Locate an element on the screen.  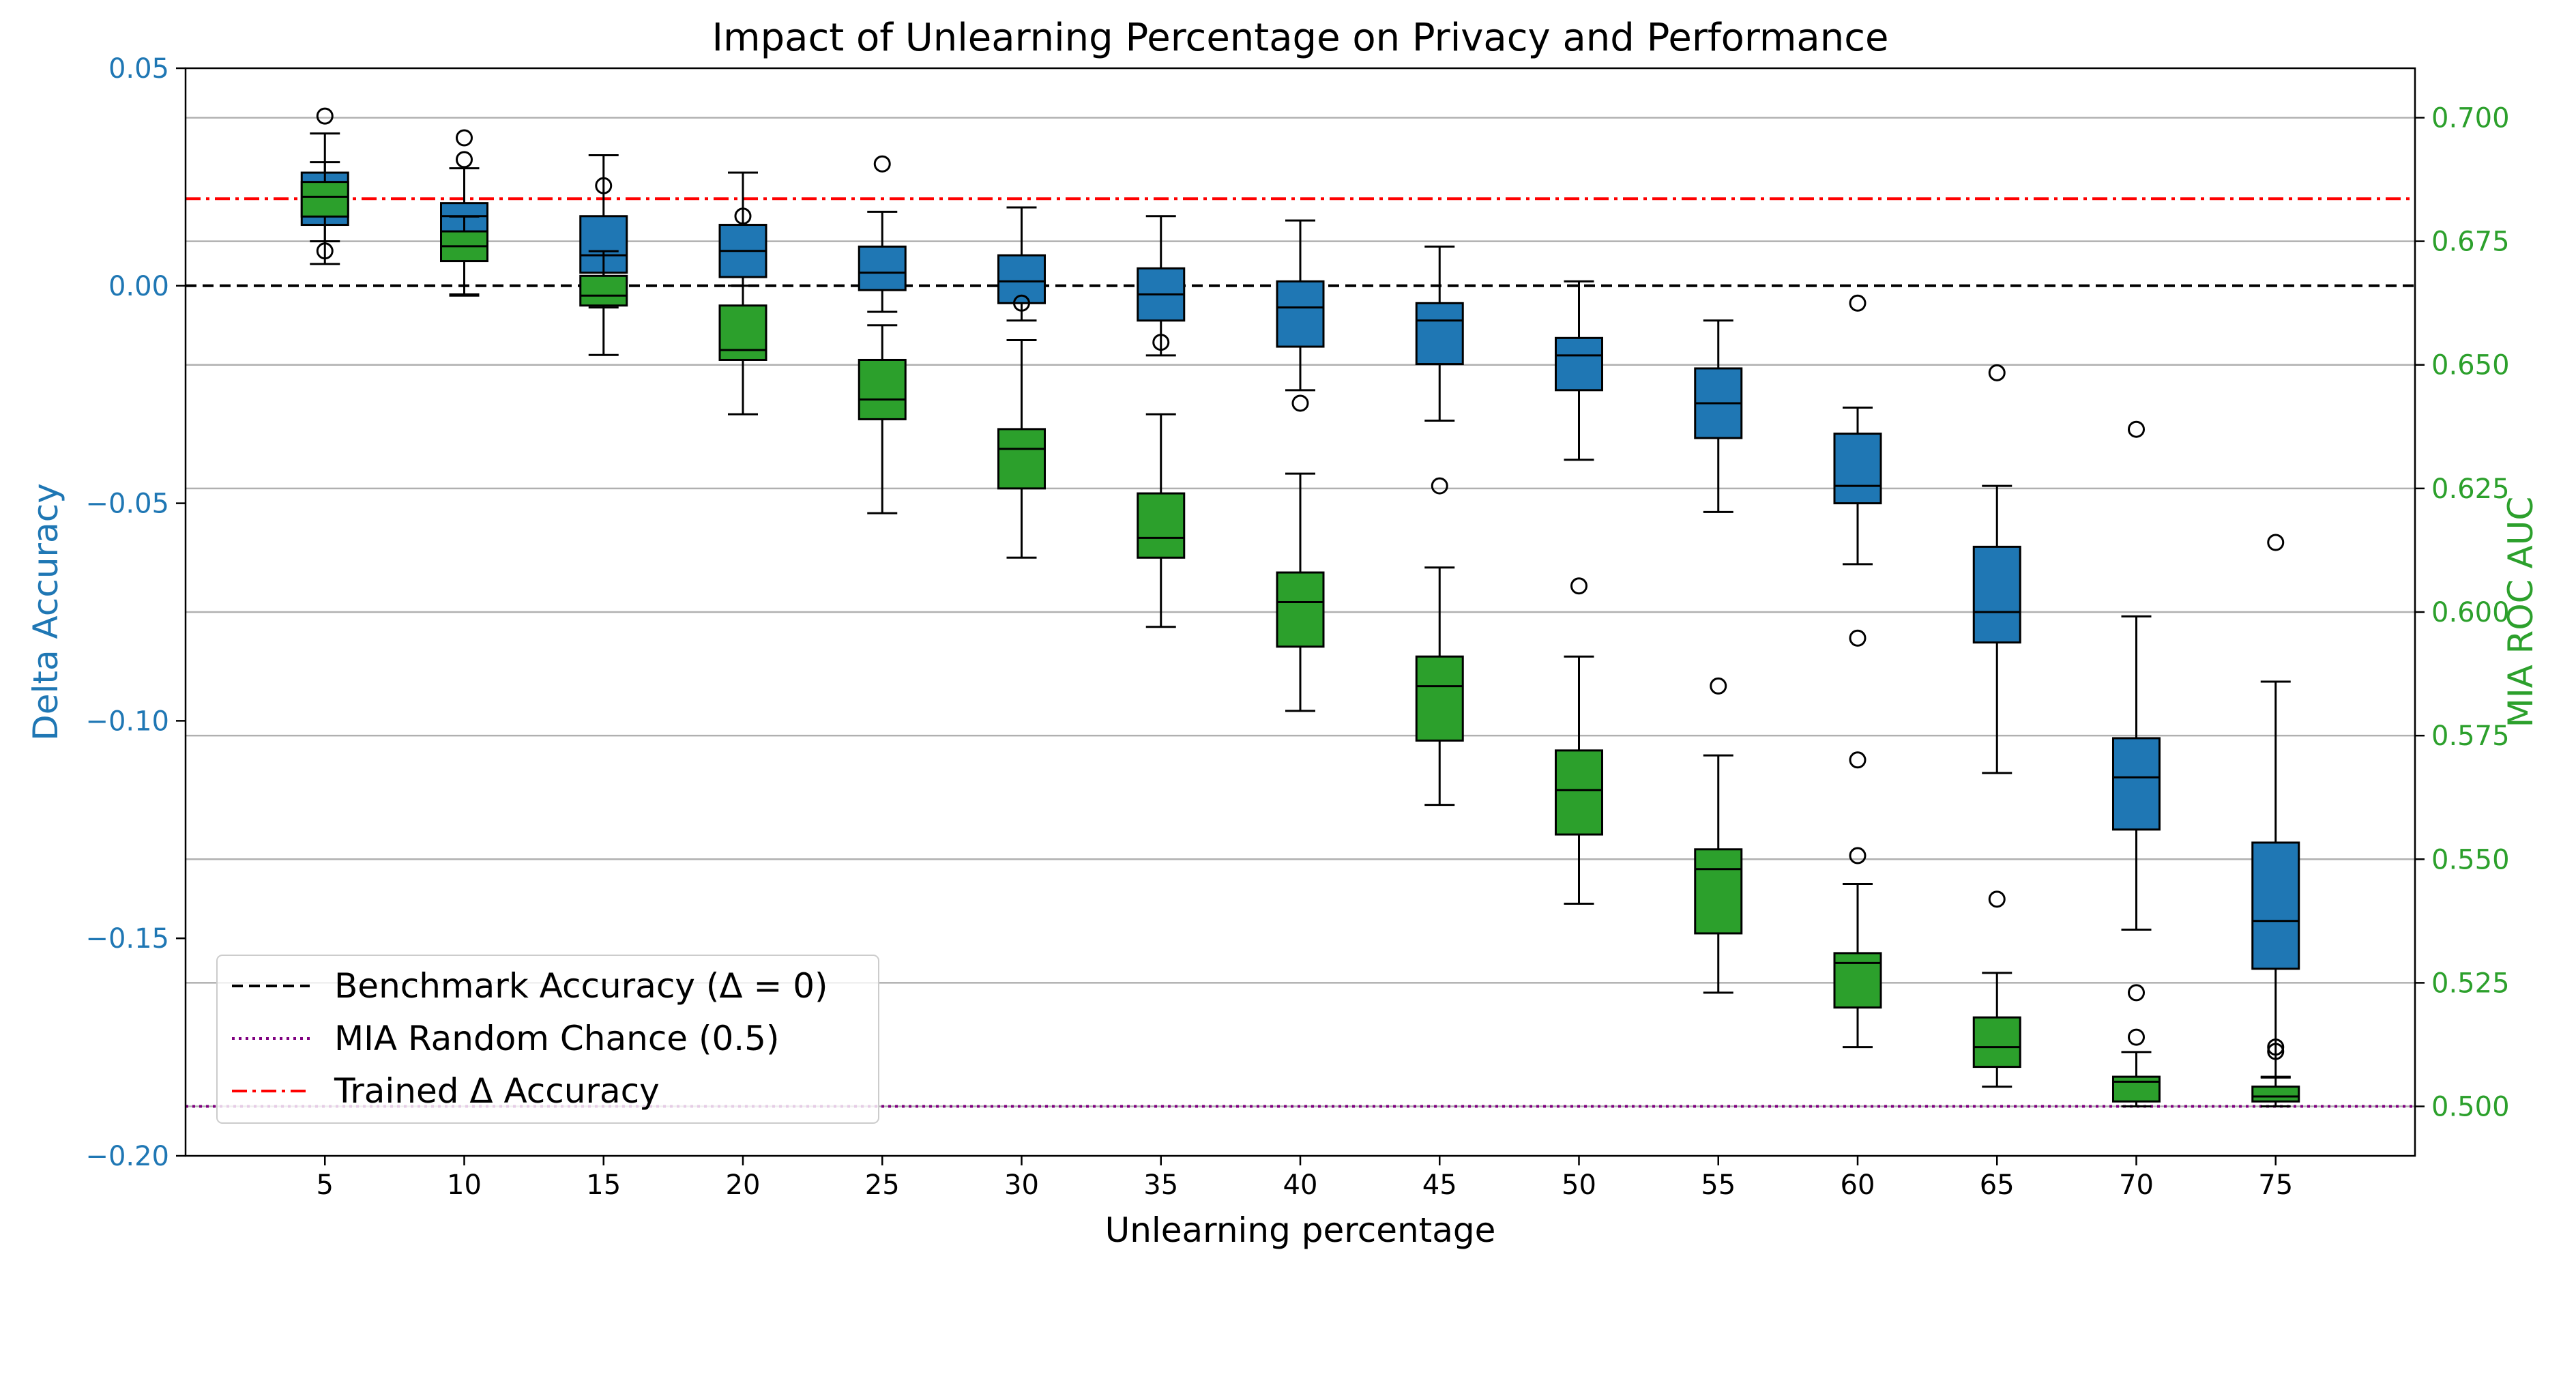
left-y-tick-label: −0.15 is located at coordinates (127, 939).